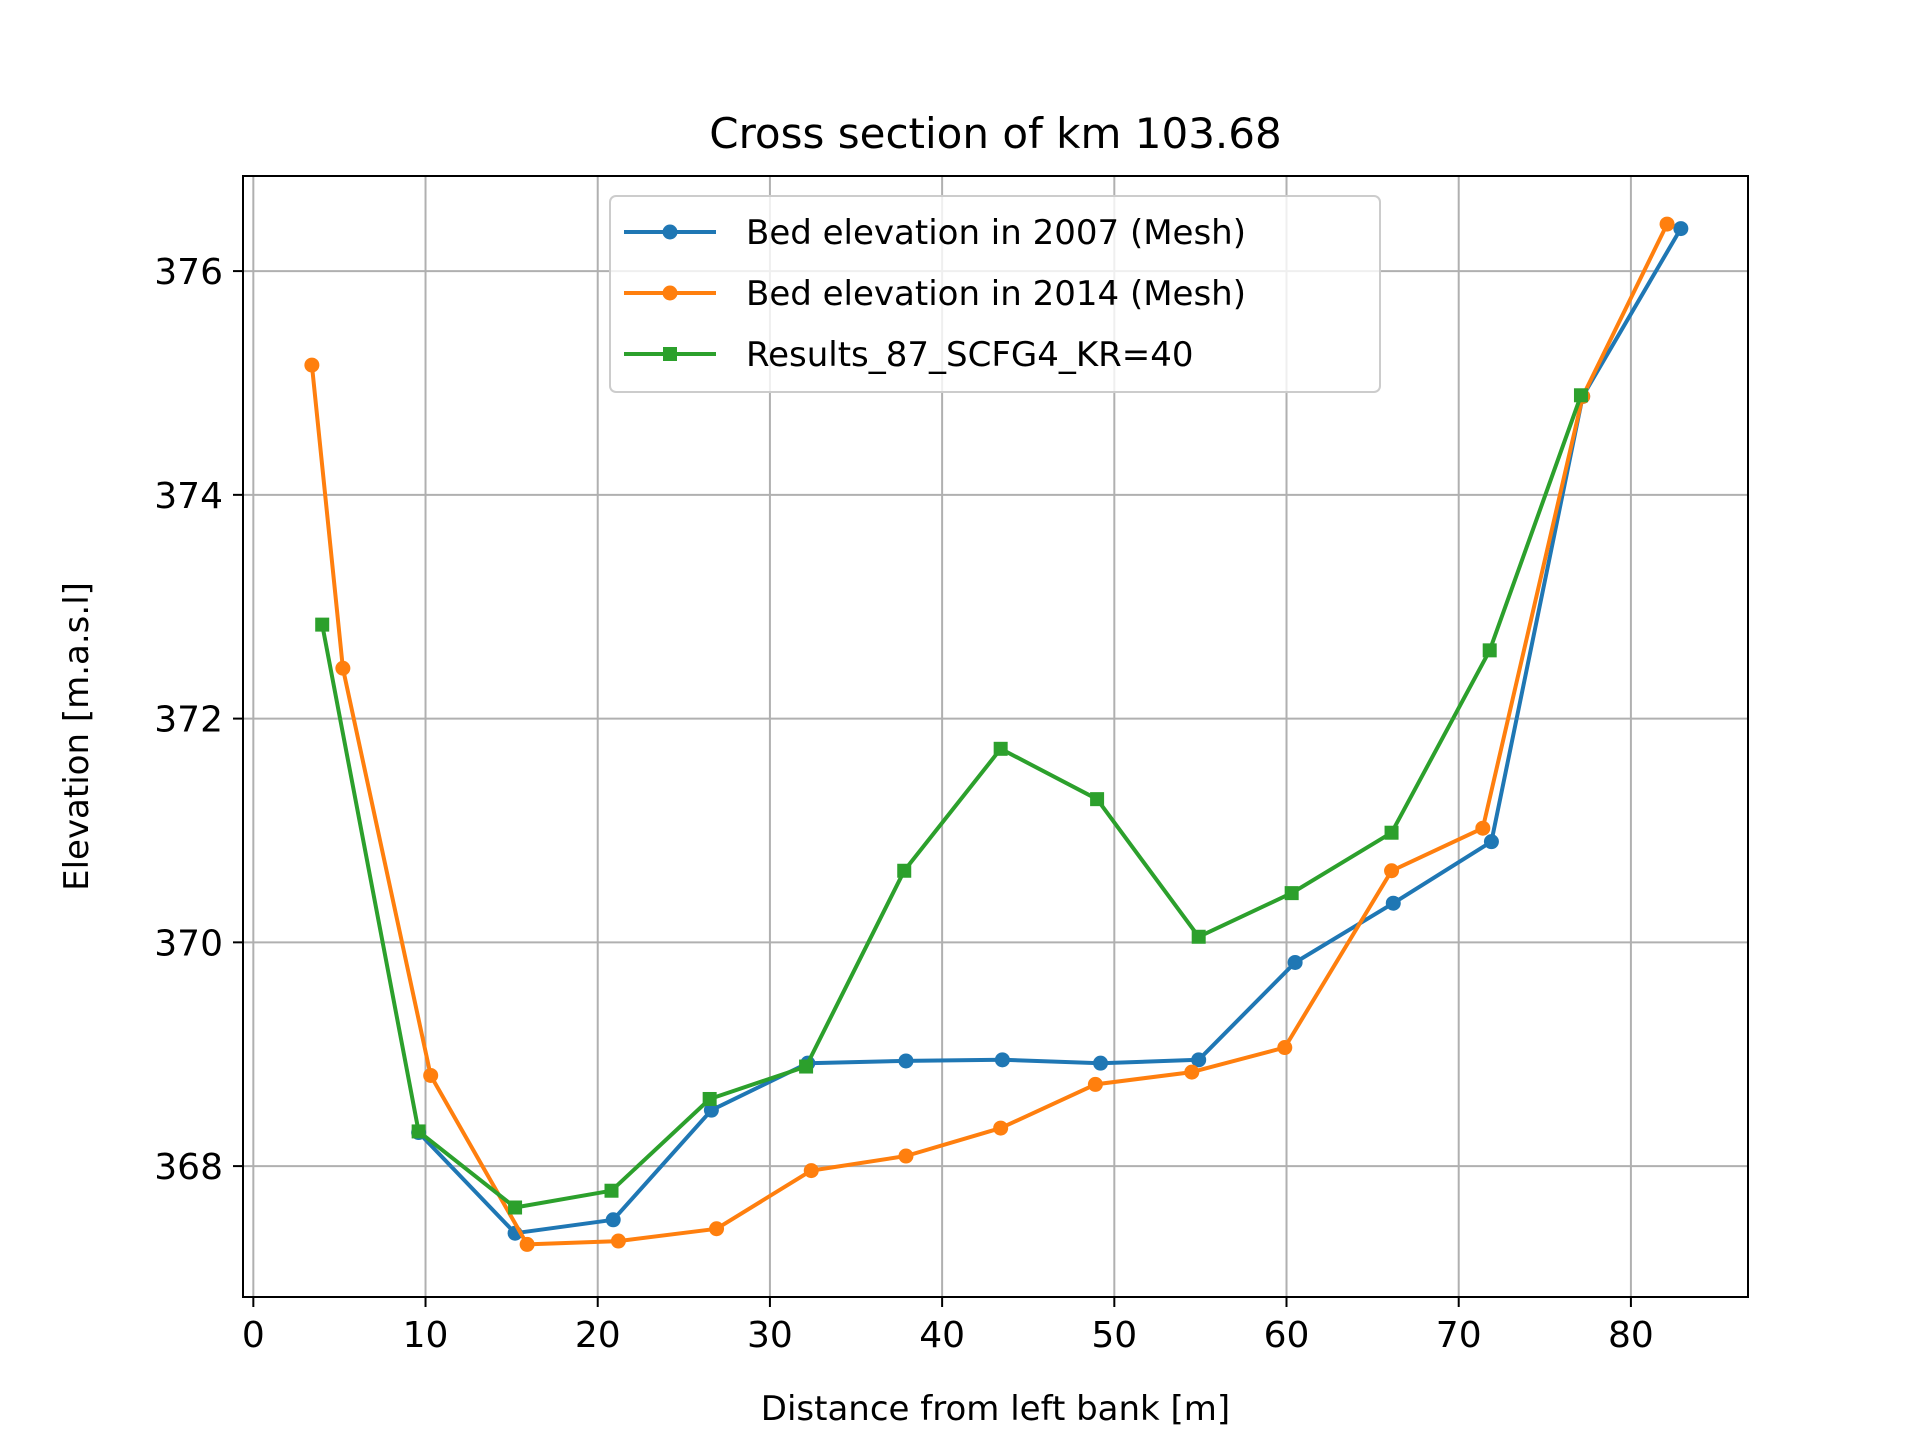 The height and width of the screenshot is (1440, 1920). What do you see at coordinates (1114, 1335) in the screenshot?
I see `x-tick-label-5: 50` at bounding box center [1114, 1335].